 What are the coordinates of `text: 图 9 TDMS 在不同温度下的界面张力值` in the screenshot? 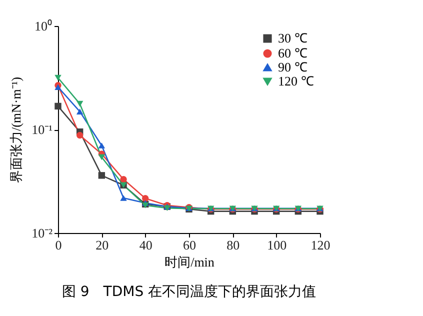 It's located at (189, 292).